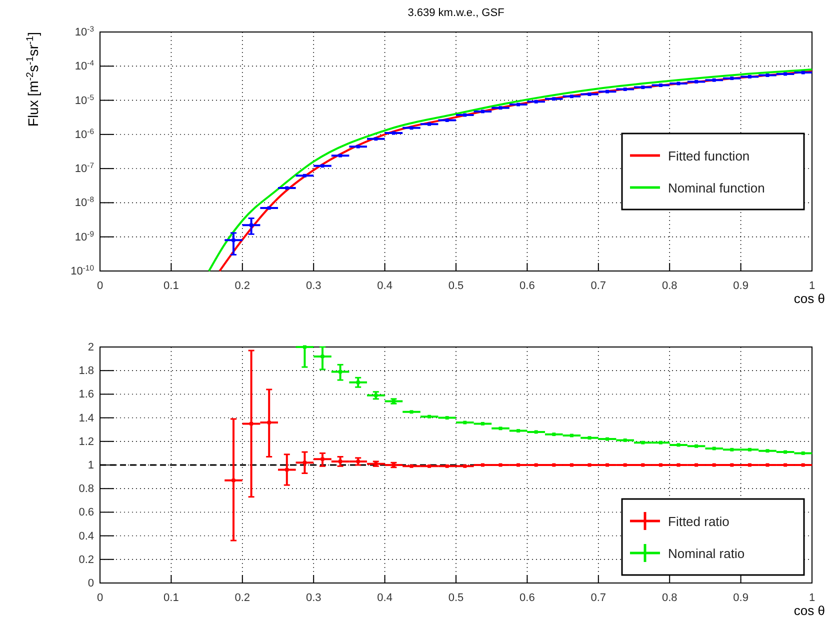 The image size is (830, 619). What do you see at coordinates (84, 99) in the screenshot?
I see `y-tick-label: 10$^{-5}$` at bounding box center [84, 99].